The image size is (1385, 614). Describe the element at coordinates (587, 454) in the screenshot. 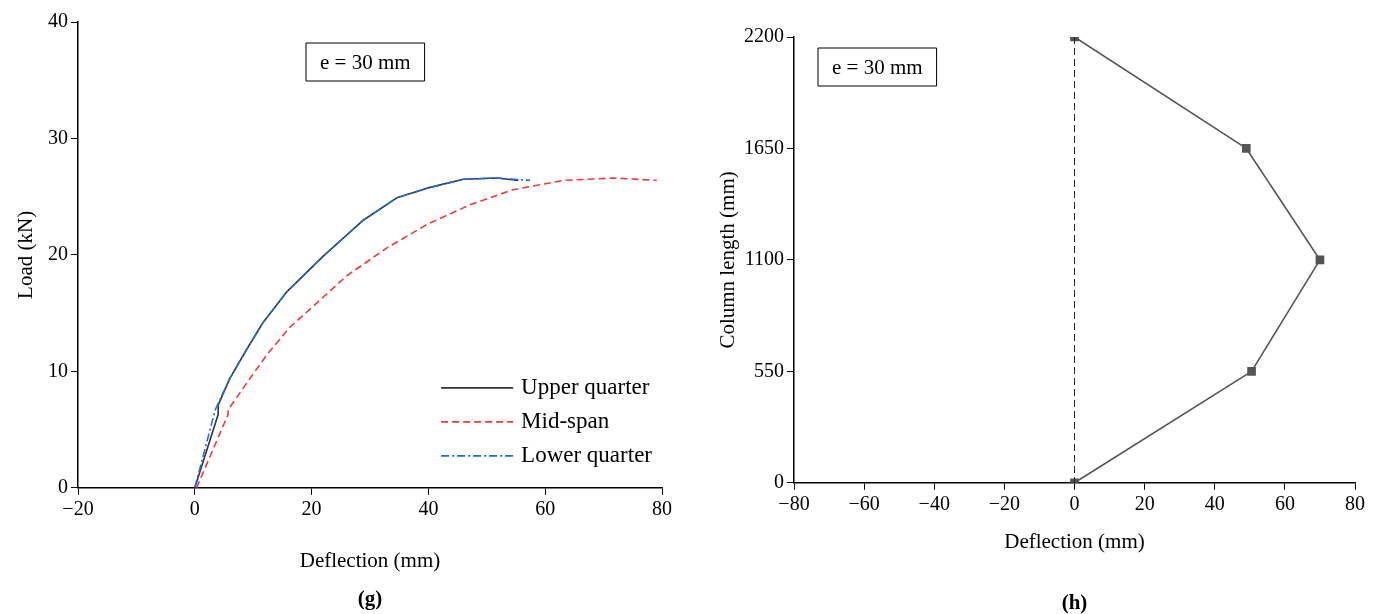

I see `legend-label: Lower quarter` at that location.